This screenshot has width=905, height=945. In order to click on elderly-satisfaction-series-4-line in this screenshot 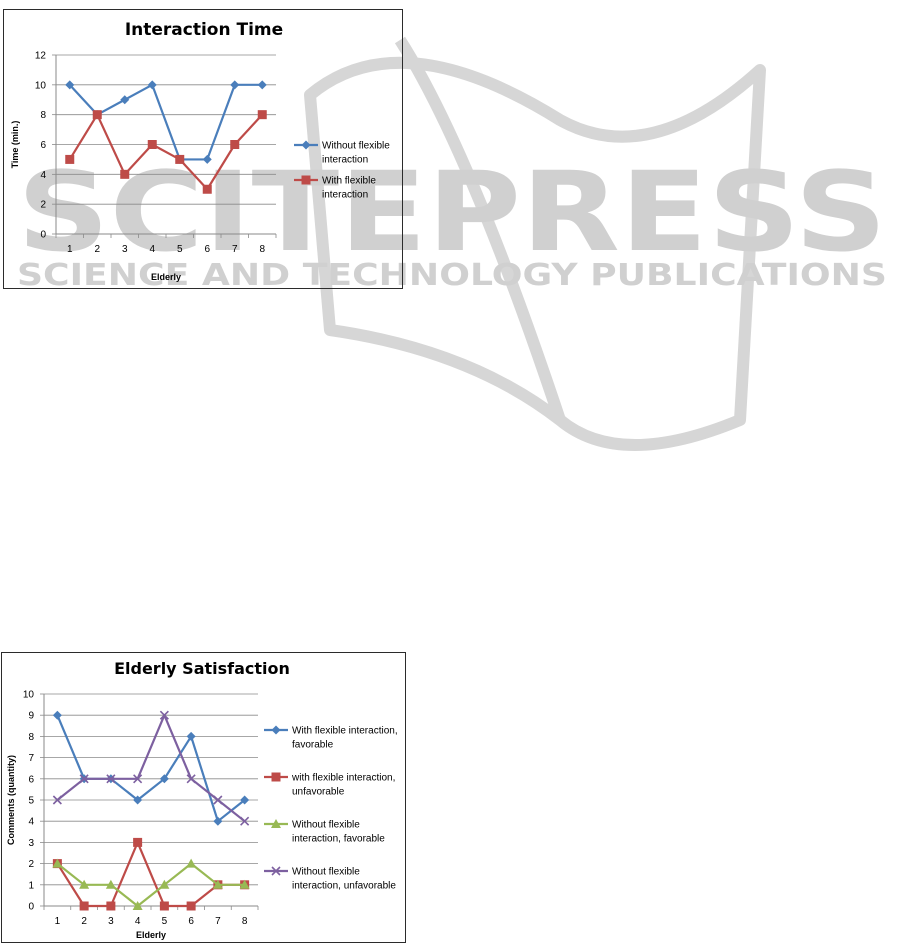, I will do `click(151, 768)`.